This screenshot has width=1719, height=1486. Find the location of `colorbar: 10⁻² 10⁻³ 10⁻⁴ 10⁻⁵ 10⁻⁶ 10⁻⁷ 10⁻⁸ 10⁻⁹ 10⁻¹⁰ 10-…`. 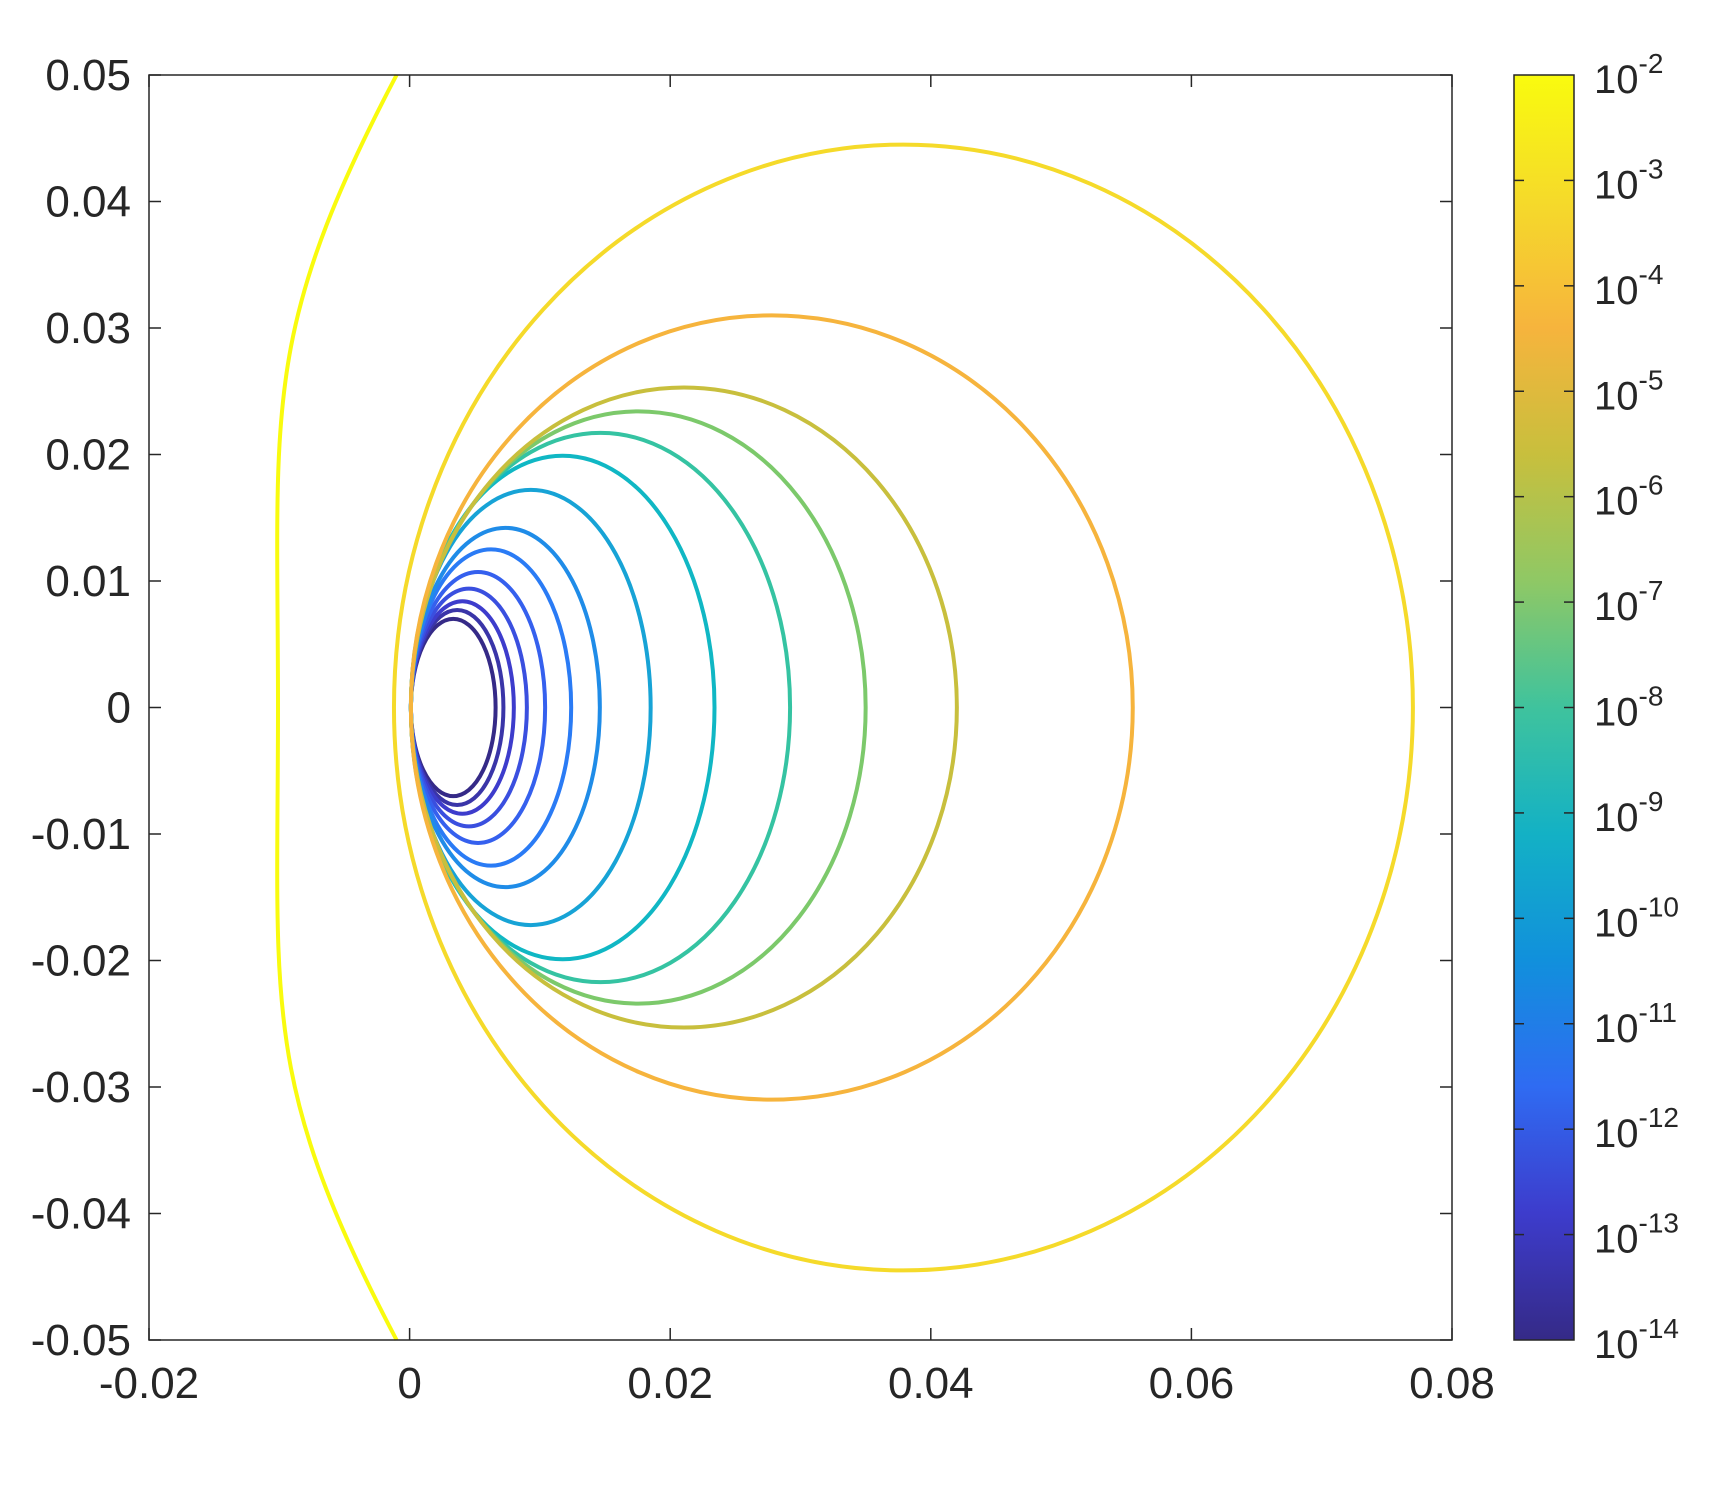

colorbar: 10⁻² 10⁻³ 10⁻⁴ 10⁻⁵ 10⁻⁶ 10⁻⁷ 10⁻⁸ 10⁻⁹ 10⁻¹⁰ 10-… is located at coordinates (1596, 707).